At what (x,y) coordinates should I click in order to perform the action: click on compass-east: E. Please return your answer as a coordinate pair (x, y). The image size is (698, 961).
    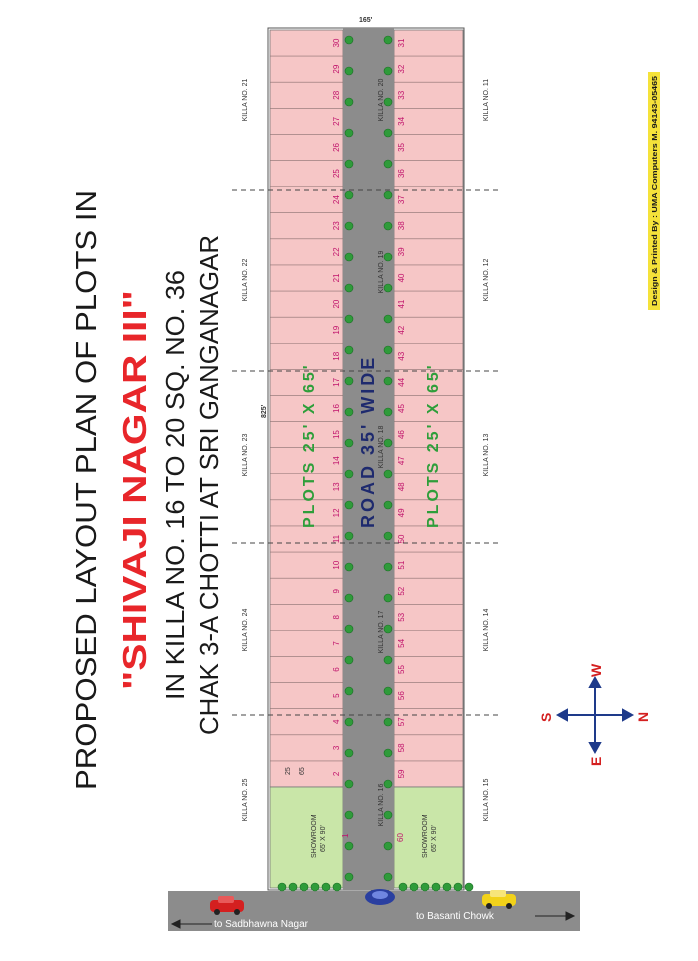
    Looking at the image, I should click on (596, 761).